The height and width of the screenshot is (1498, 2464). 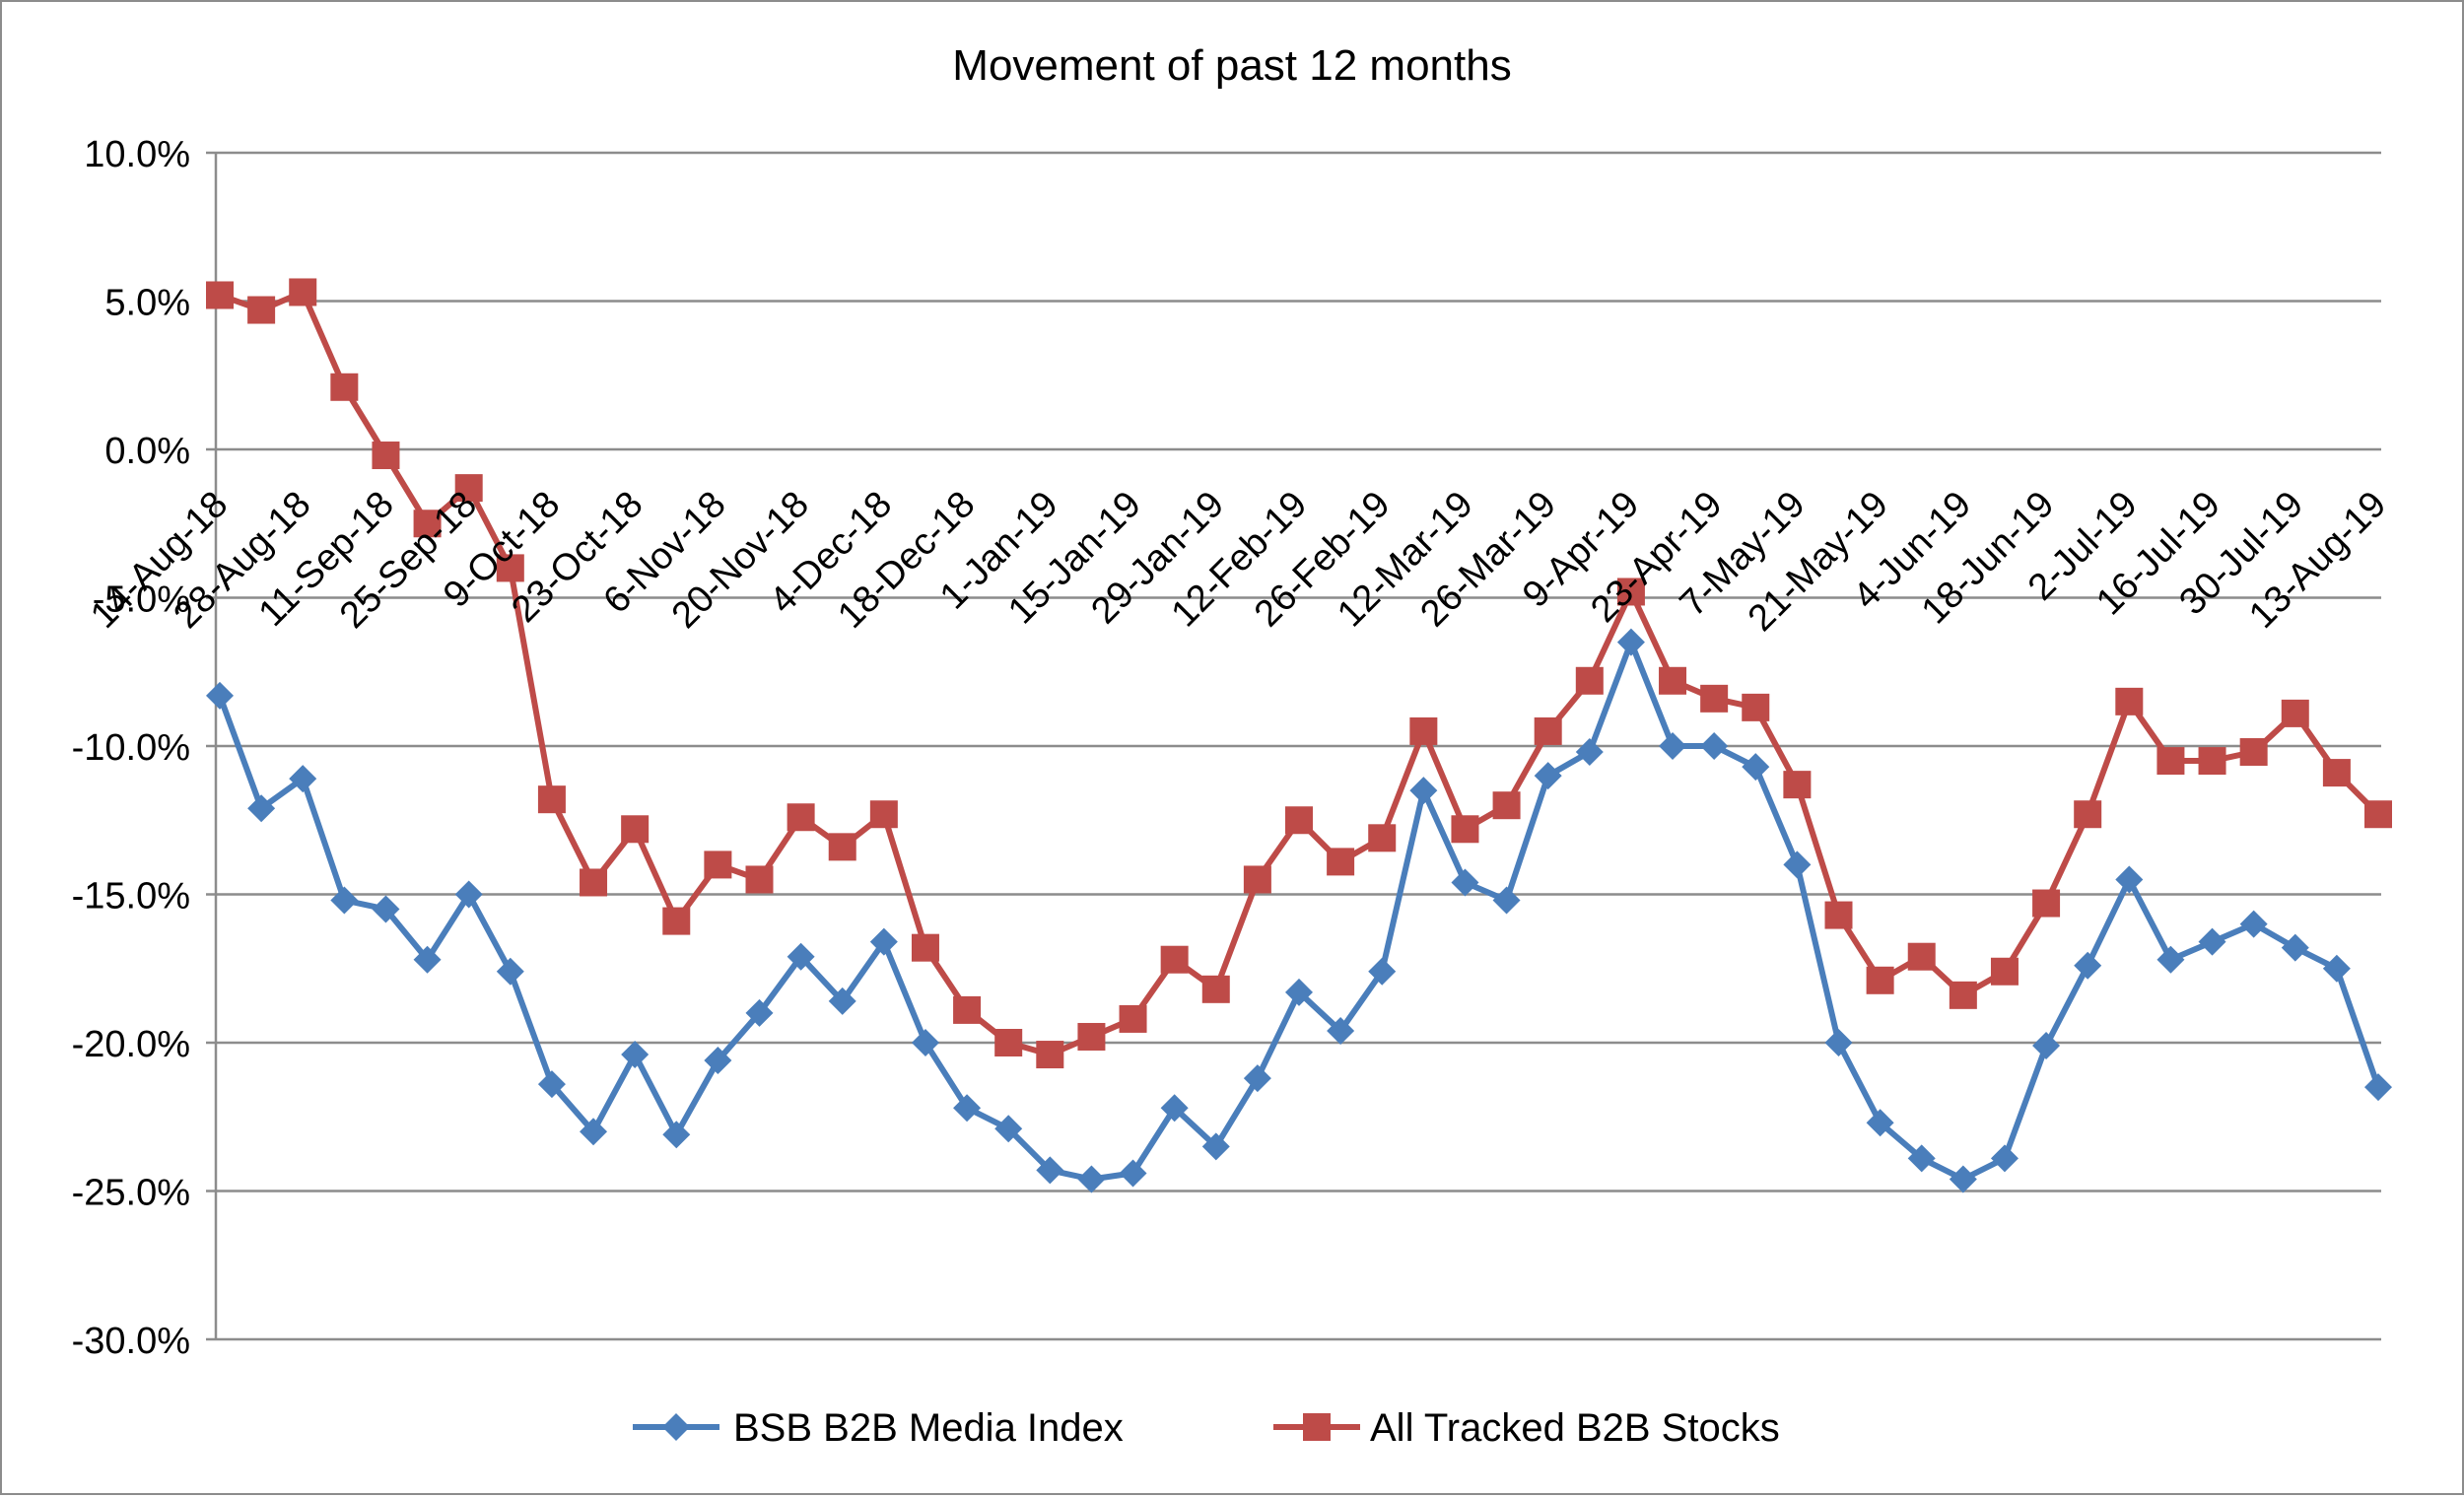 What do you see at coordinates (131, 1193) in the screenshot?
I see `y-tick-label: -25.0%` at bounding box center [131, 1193].